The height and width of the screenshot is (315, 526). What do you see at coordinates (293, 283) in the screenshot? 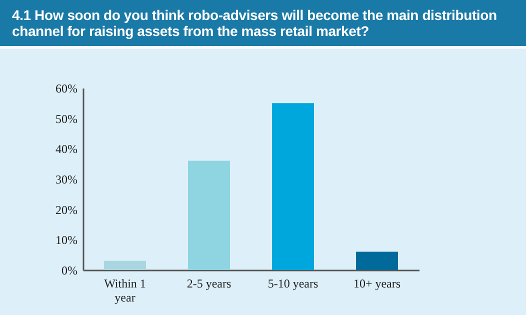
I see `x-tick-label: 5-10 years` at bounding box center [293, 283].